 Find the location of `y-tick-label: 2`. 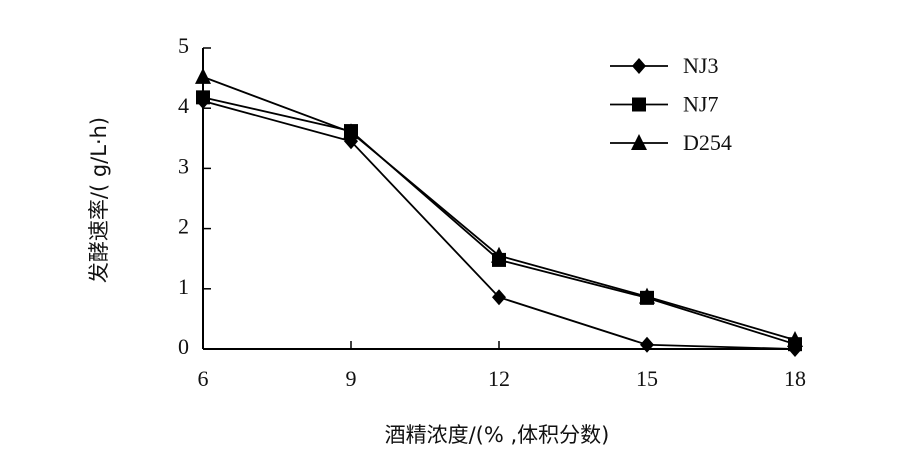

y-tick-label: 2 is located at coordinates (183, 226).